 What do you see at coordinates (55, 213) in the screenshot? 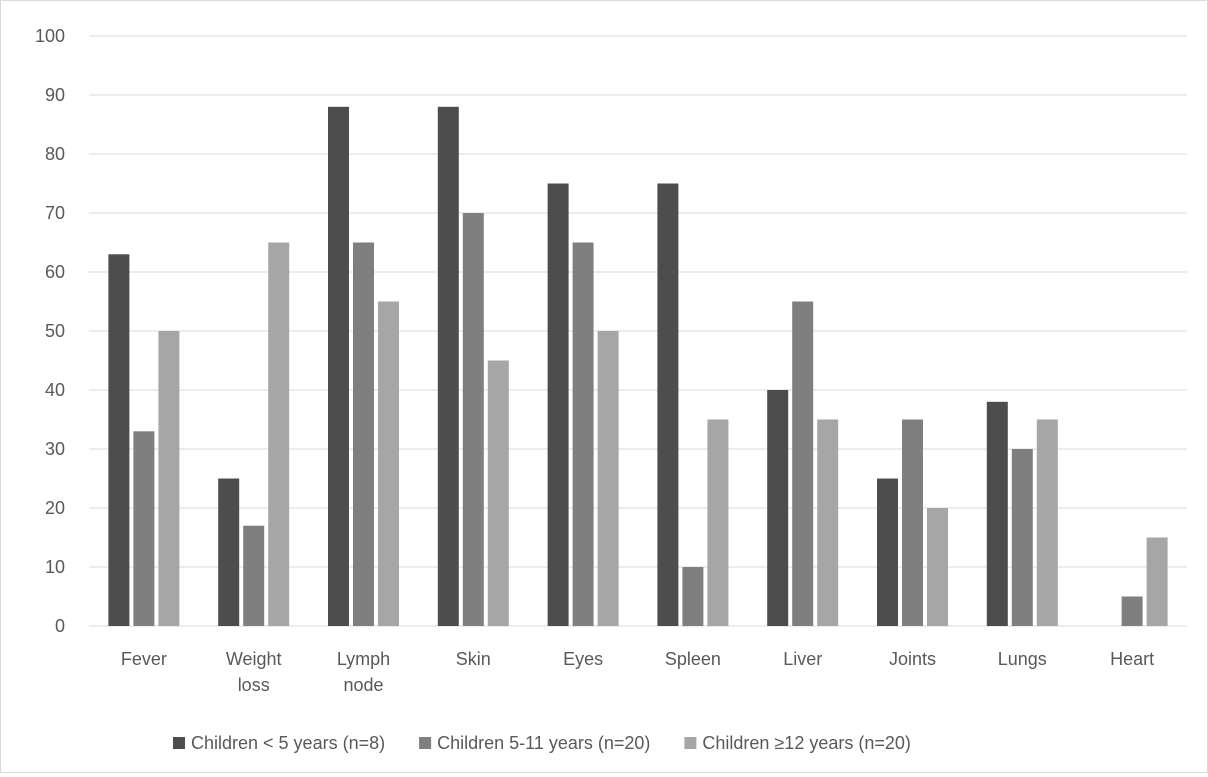
I see `y-tick-label: 70` at bounding box center [55, 213].